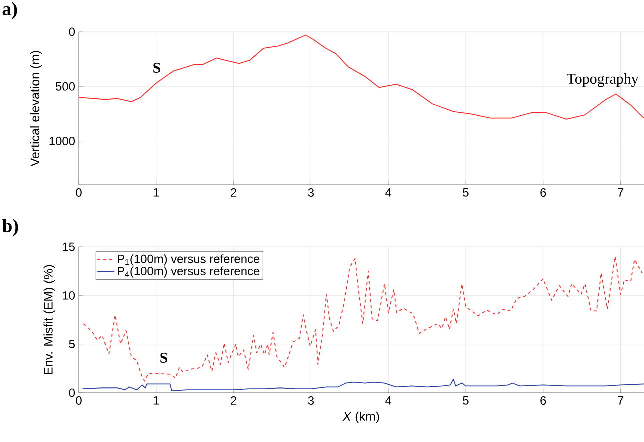 The height and width of the screenshot is (442, 644). Describe the element at coordinates (36, 109) in the screenshot. I see `y-axis-title: Vertical elevation (m)` at that location.